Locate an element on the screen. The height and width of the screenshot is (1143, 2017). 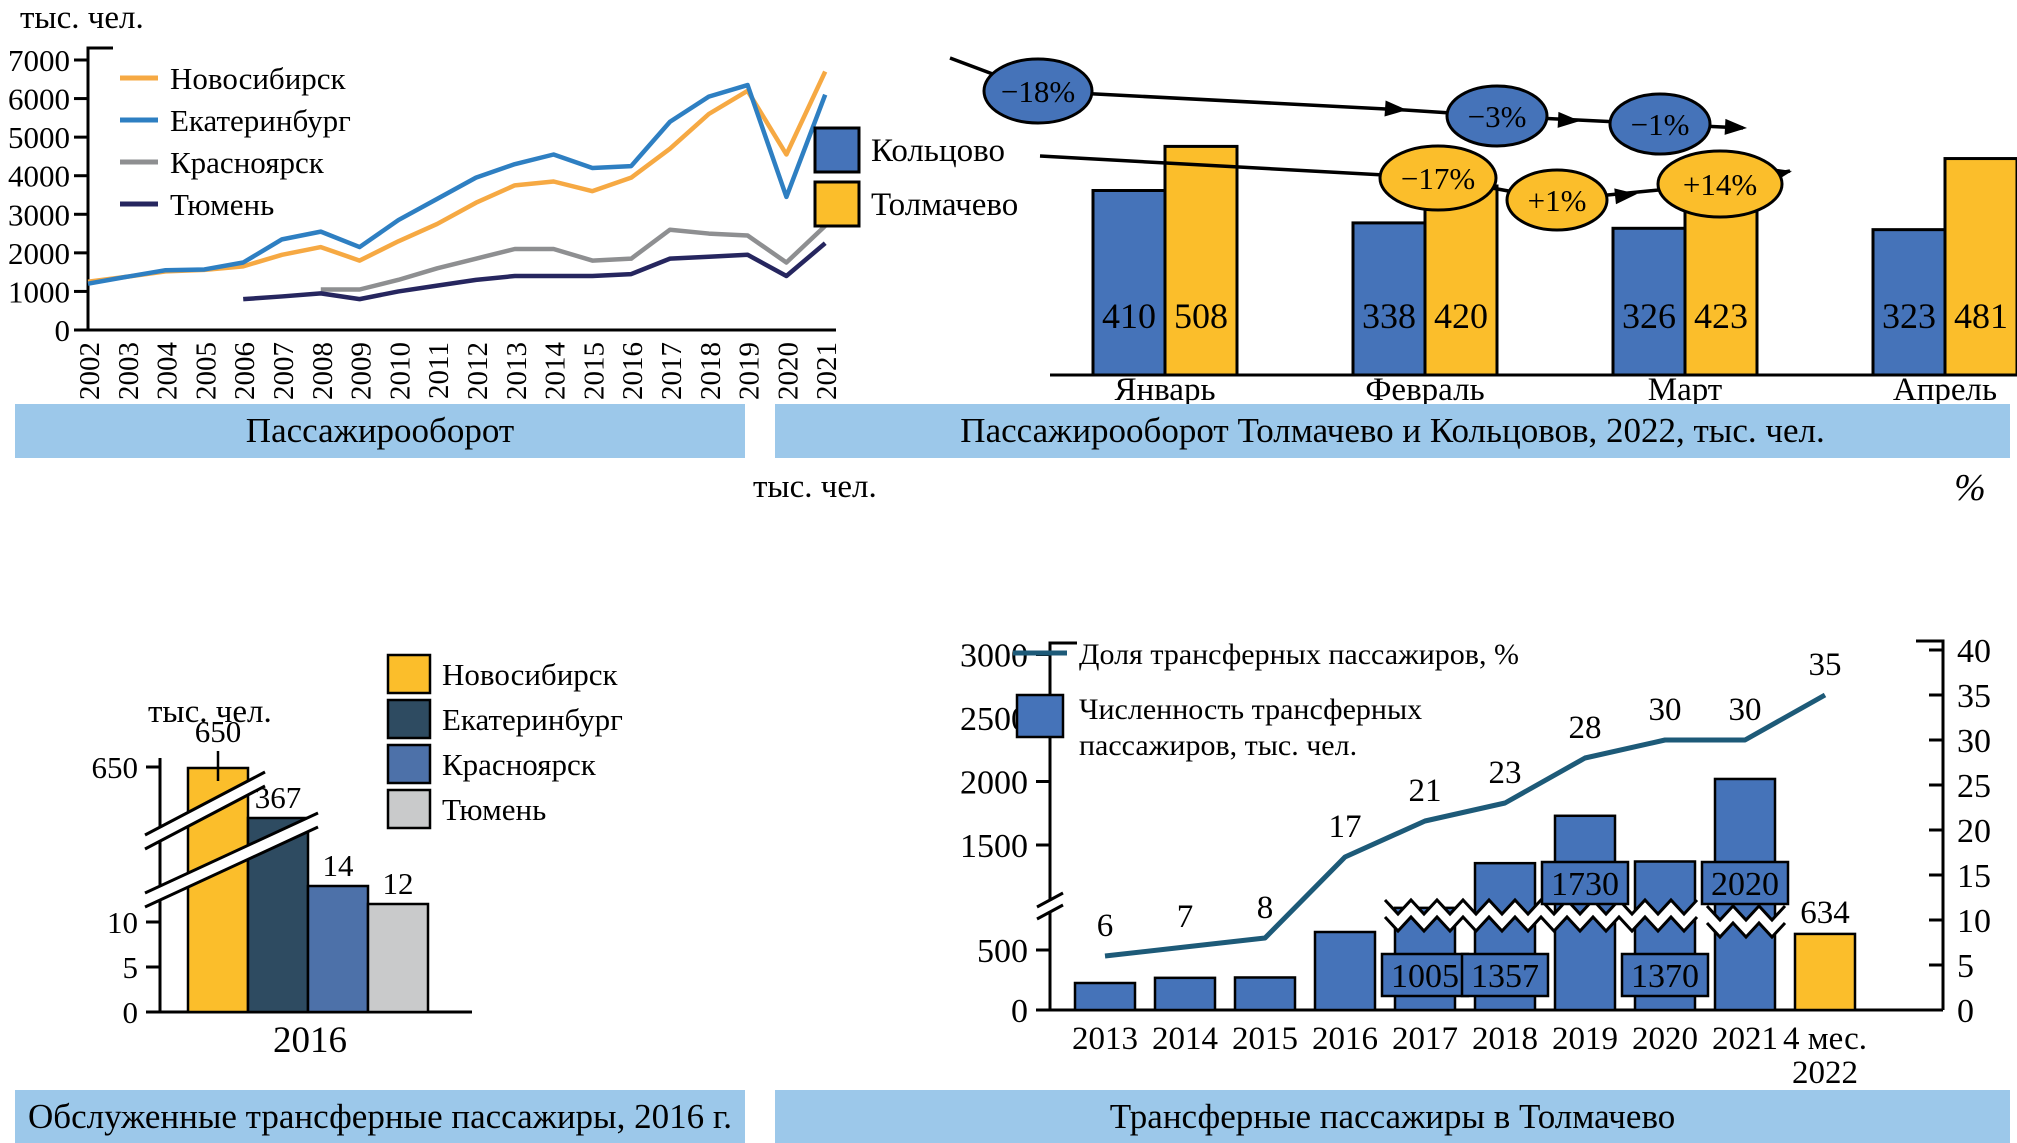
x-tick-label: 2008 is located at coordinates (323, 371).